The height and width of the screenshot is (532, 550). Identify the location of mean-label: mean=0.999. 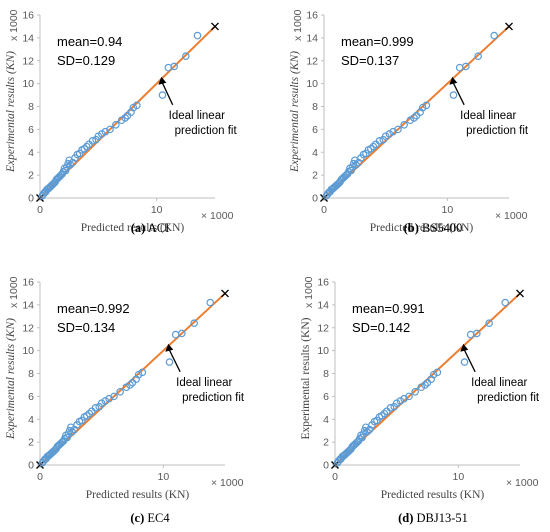
(377, 41).